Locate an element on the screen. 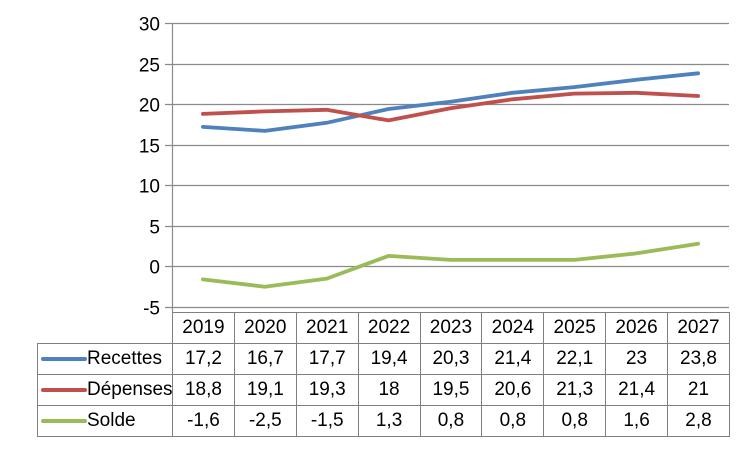  y-axis-label: 25 is located at coordinates (149, 66).